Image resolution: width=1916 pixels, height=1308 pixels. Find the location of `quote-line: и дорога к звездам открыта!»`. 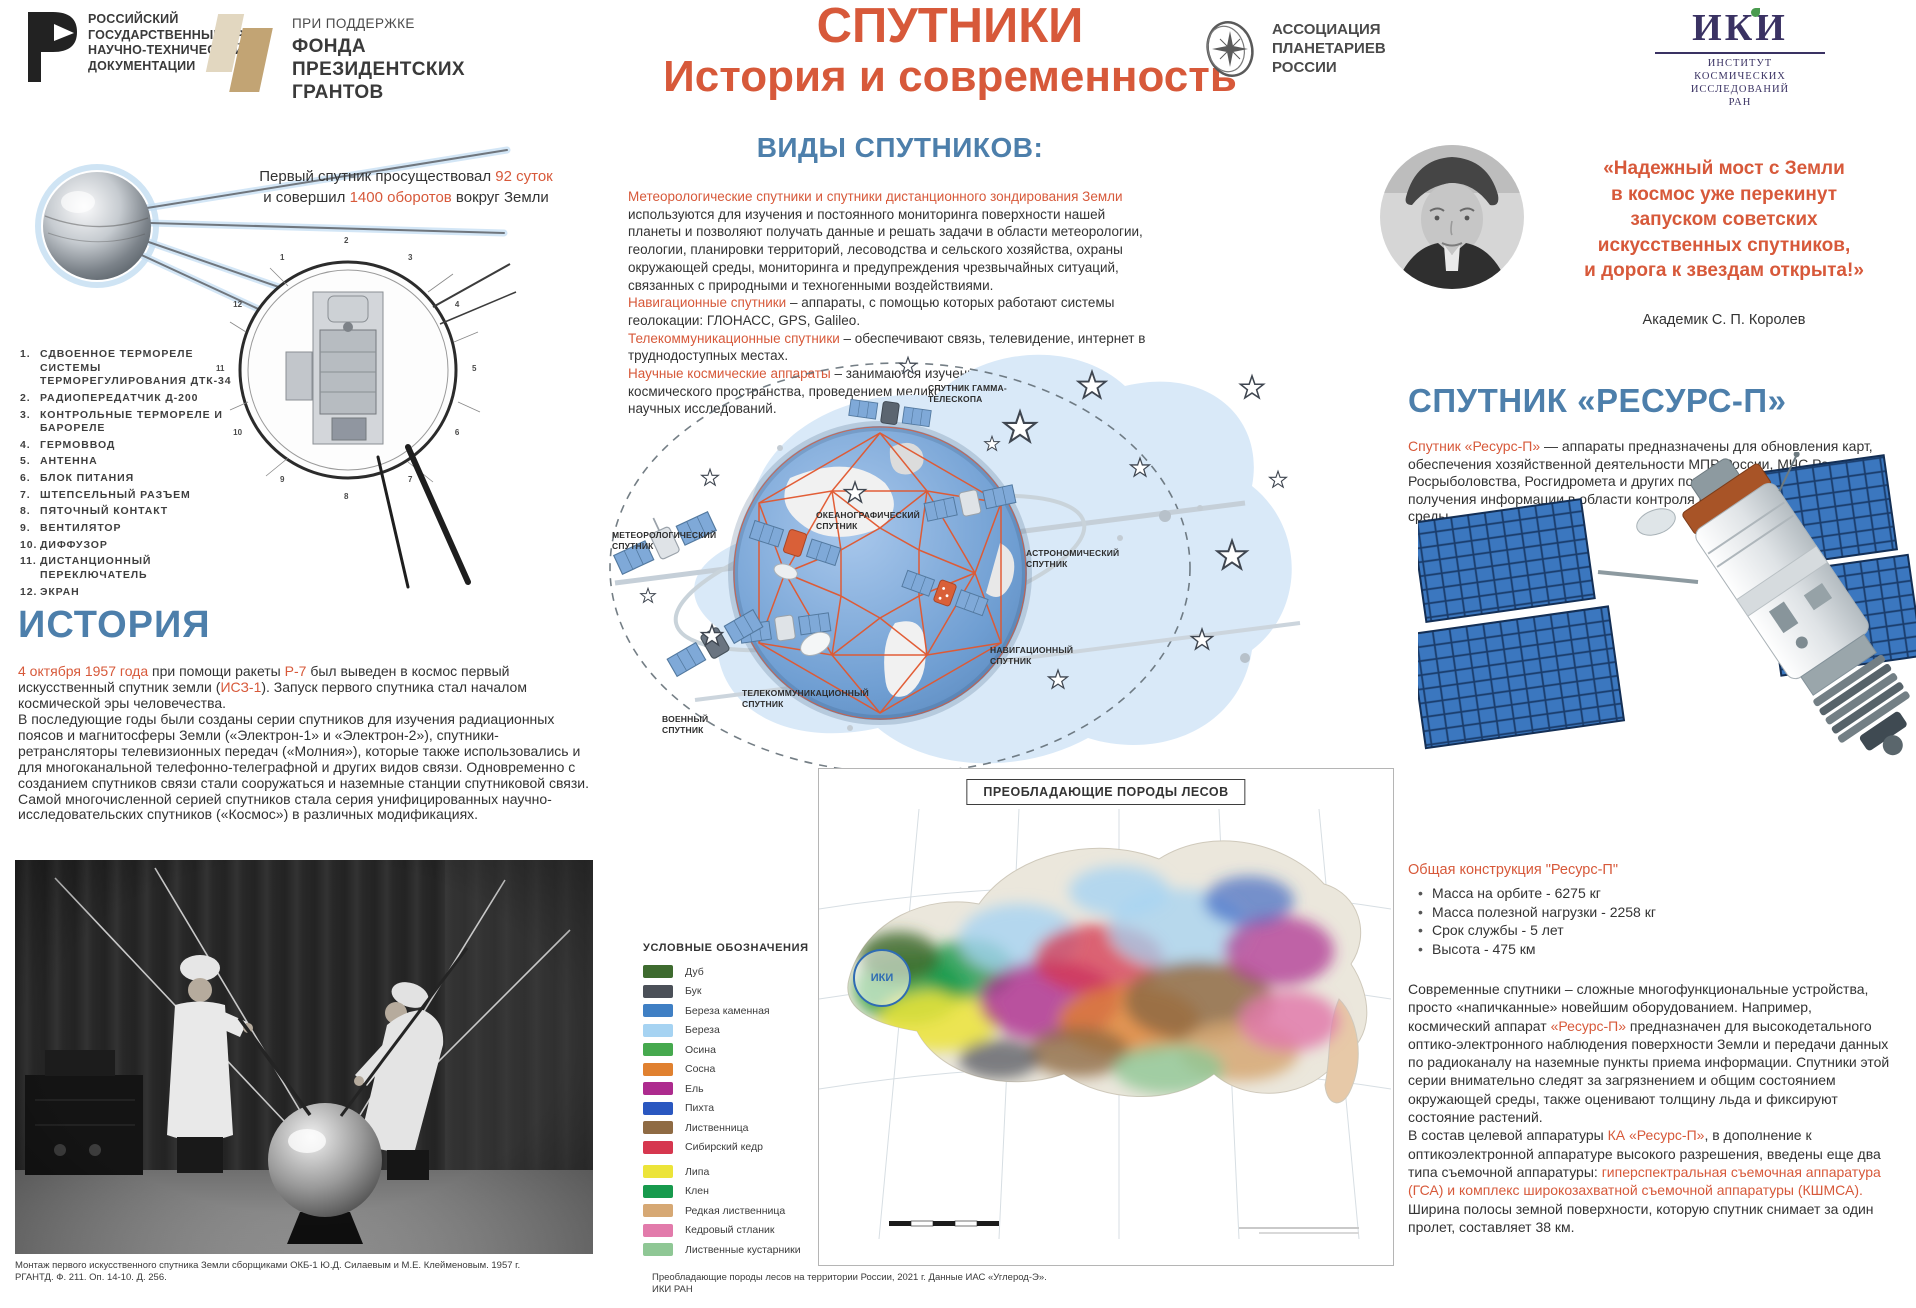

quote-line: и дорога к звездам открыта!» is located at coordinates (1724, 270).